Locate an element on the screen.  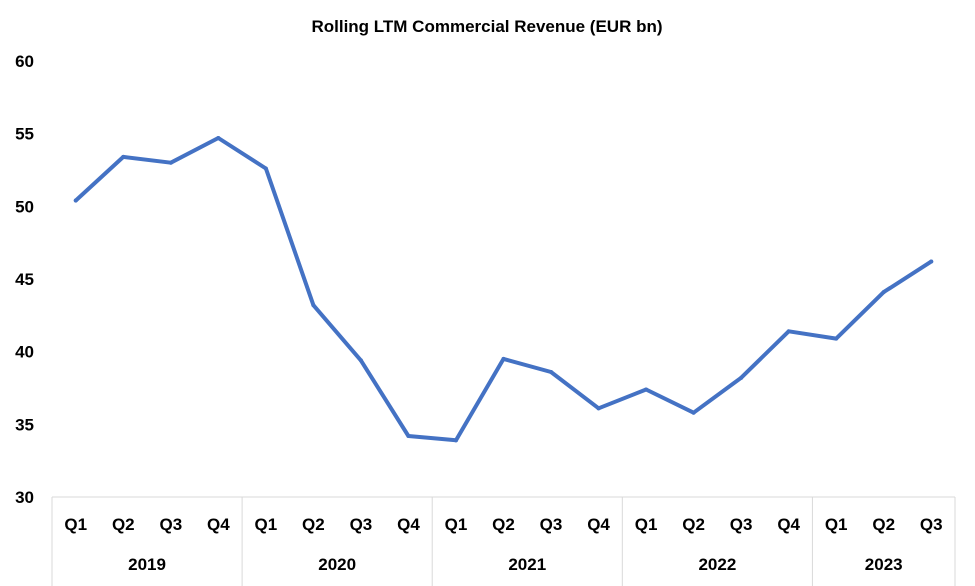
year-group-label: 2023 is located at coordinates (884, 564).